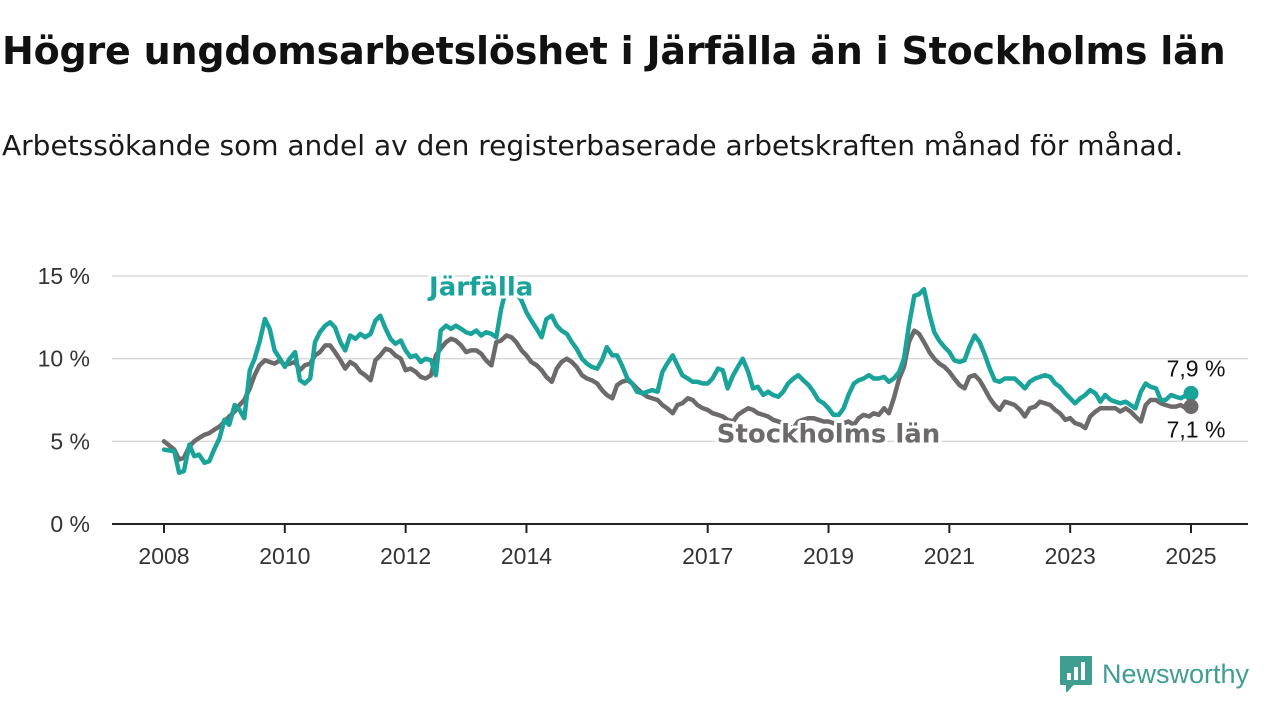 The width and height of the screenshot is (1280, 720). Describe the element at coordinates (163, 556) in the screenshot. I see `x-tick-label: 2008` at that location.